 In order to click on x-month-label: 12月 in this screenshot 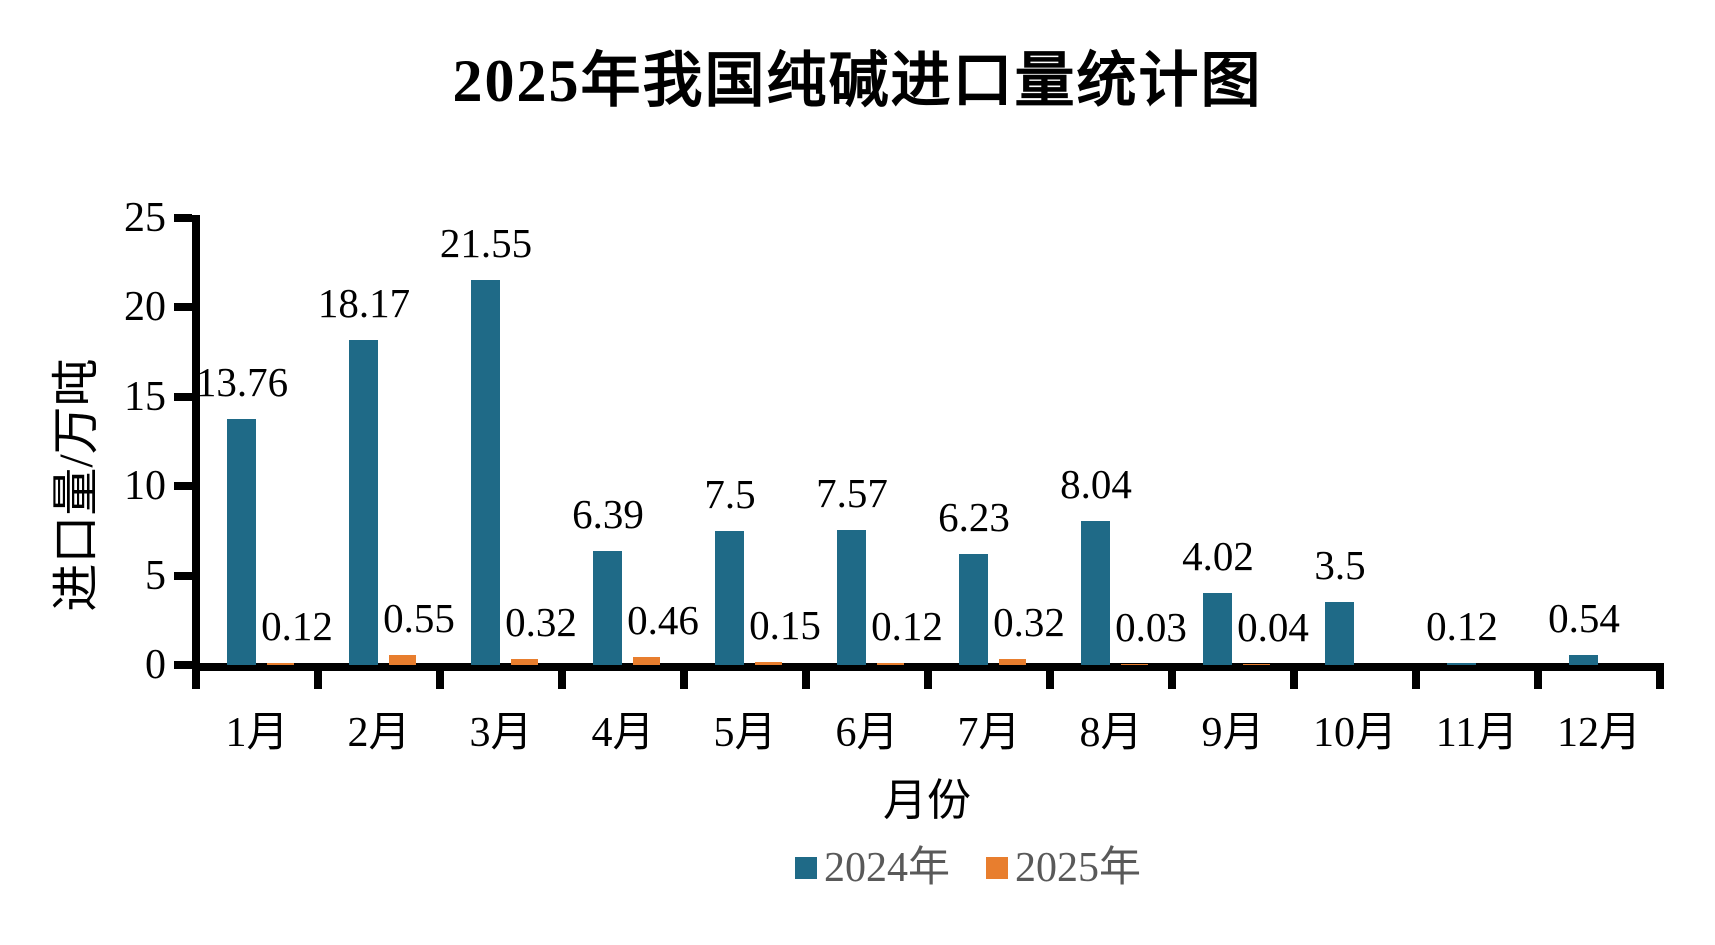, I will do `click(1598, 733)`.